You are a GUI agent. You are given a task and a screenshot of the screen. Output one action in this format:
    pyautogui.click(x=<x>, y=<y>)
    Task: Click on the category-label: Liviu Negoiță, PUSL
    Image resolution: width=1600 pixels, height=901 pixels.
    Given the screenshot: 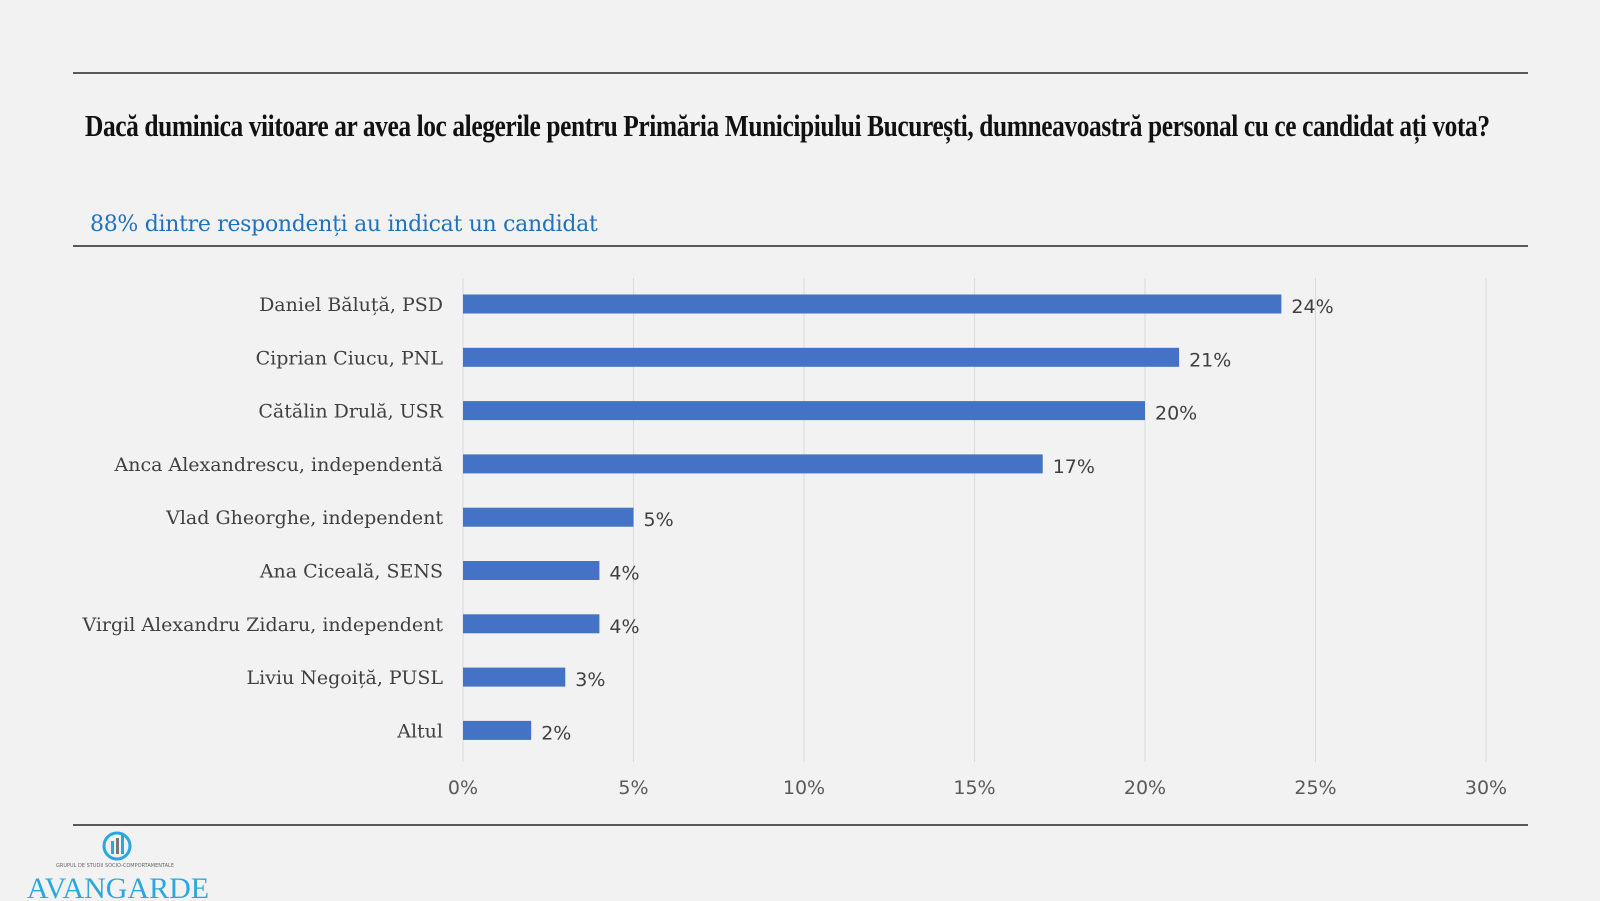 What is the action you would take?
    pyautogui.click(x=345, y=678)
    